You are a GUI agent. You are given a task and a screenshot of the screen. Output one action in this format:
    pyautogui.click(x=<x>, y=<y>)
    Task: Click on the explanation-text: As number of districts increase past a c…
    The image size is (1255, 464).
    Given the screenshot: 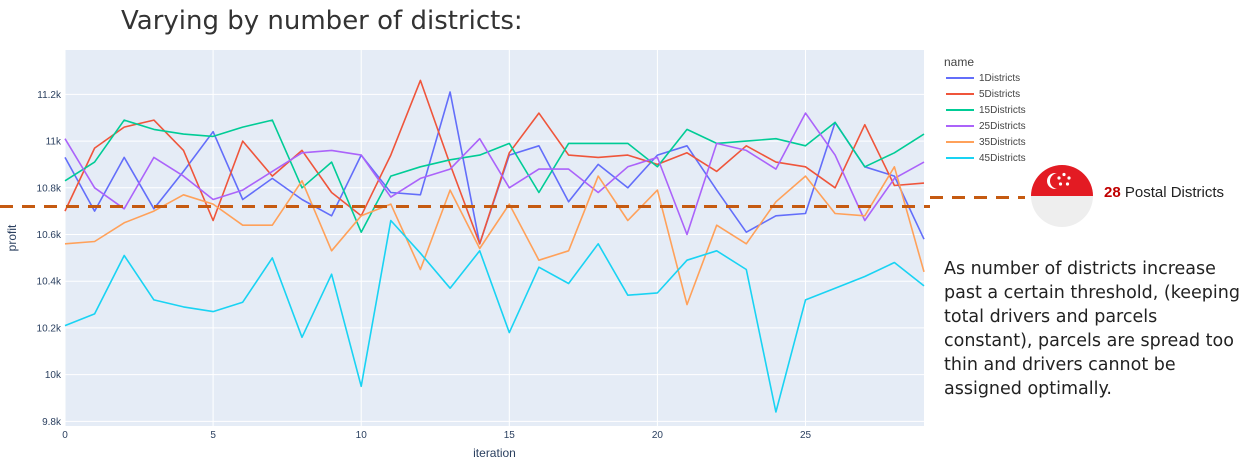 What is the action you would take?
    pyautogui.click(x=1092, y=329)
    